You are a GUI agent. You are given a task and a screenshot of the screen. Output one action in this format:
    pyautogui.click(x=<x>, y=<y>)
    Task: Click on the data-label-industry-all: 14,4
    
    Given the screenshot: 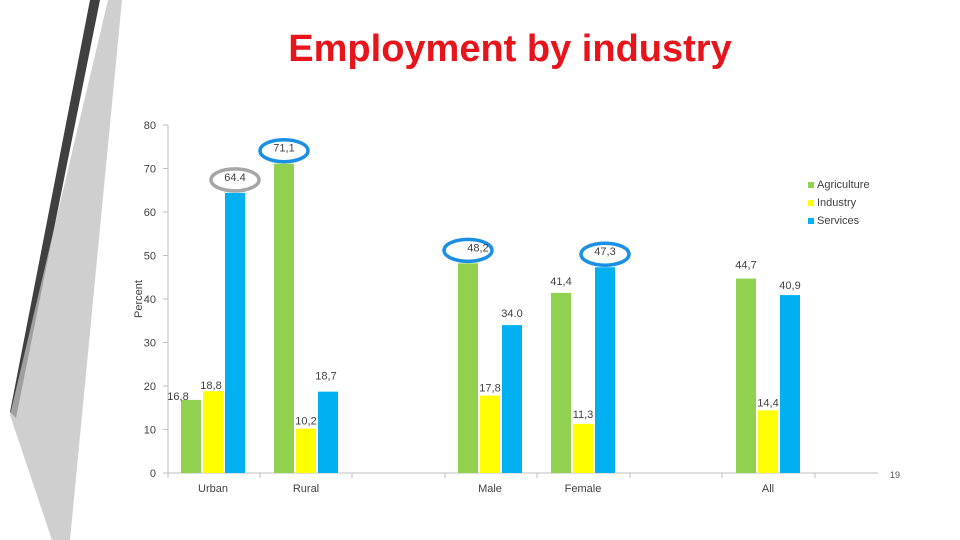 What is the action you would take?
    pyautogui.click(x=767, y=403)
    